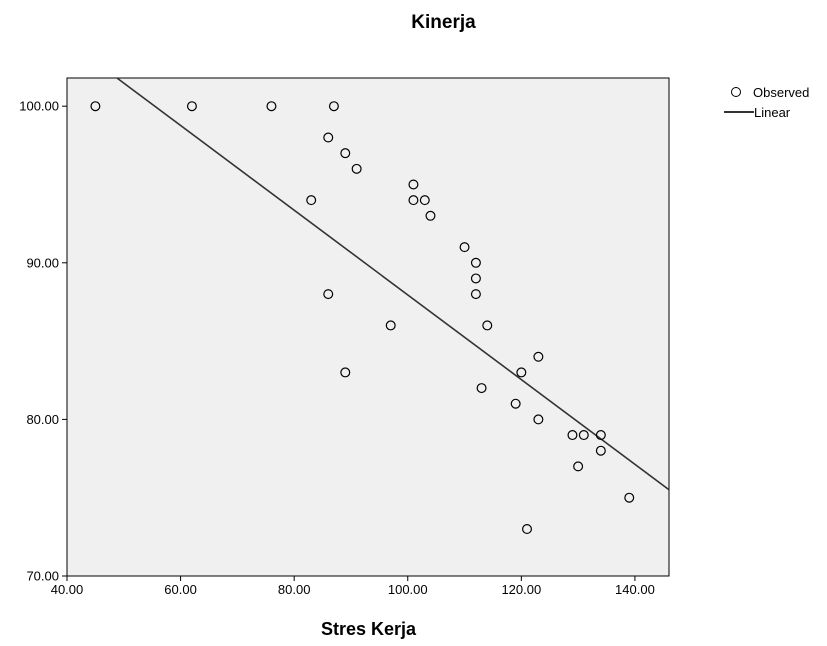 The width and height of the screenshot is (827, 646). What do you see at coordinates (739, 112) in the screenshot?
I see `linear-line-icon` at bounding box center [739, 112].